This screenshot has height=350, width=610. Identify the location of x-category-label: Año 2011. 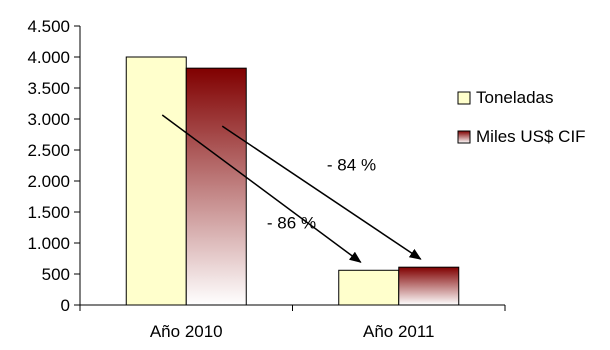
(399, 331).